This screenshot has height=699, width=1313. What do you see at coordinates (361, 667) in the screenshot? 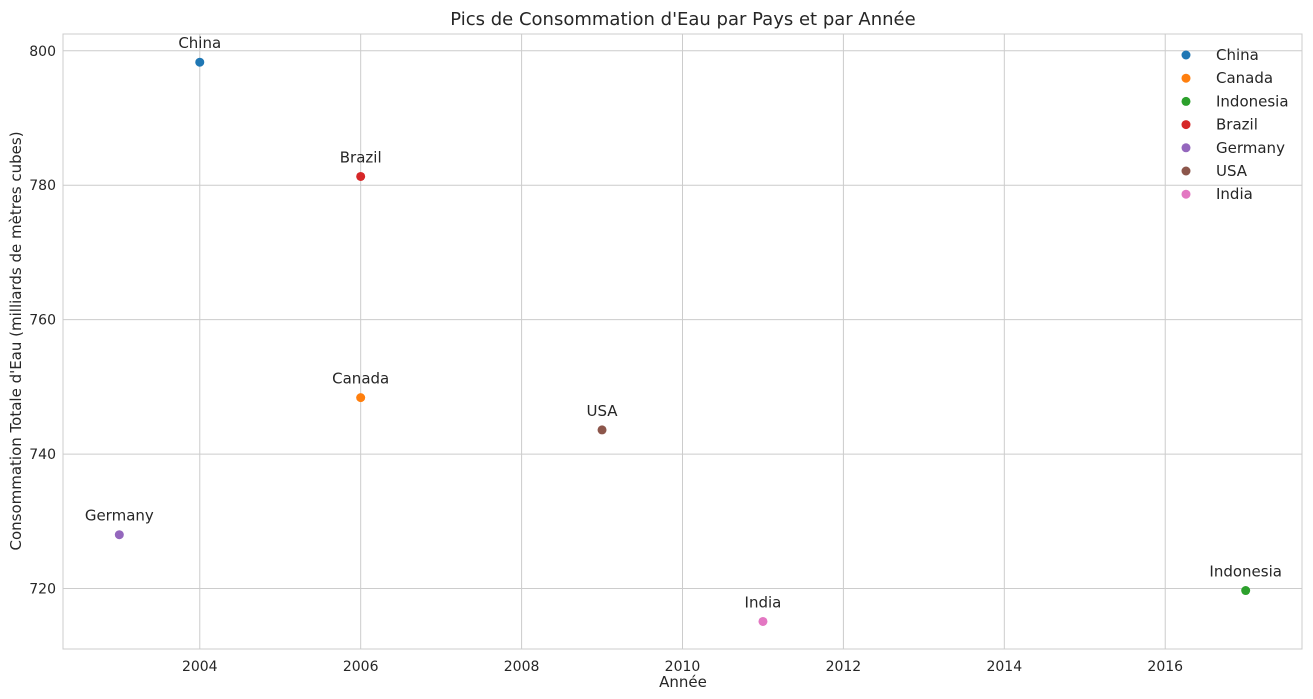
I see `x-tick-label: 2006` at bounding box center [361, 667].